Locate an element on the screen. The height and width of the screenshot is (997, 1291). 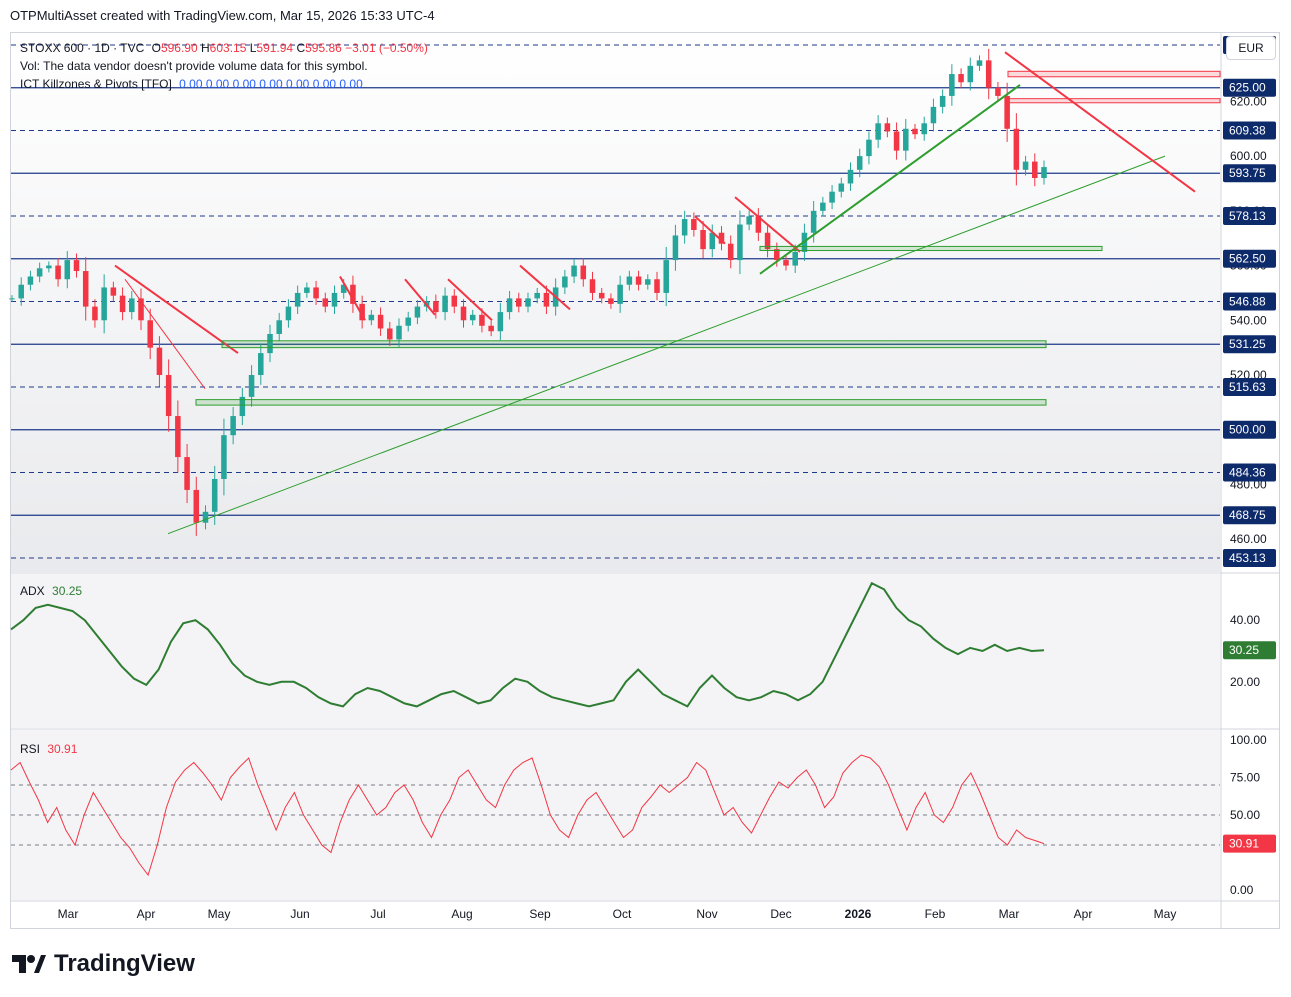
symbol-name: STOXX 600 · 1D · TVC is located at coordinates (82, 48).